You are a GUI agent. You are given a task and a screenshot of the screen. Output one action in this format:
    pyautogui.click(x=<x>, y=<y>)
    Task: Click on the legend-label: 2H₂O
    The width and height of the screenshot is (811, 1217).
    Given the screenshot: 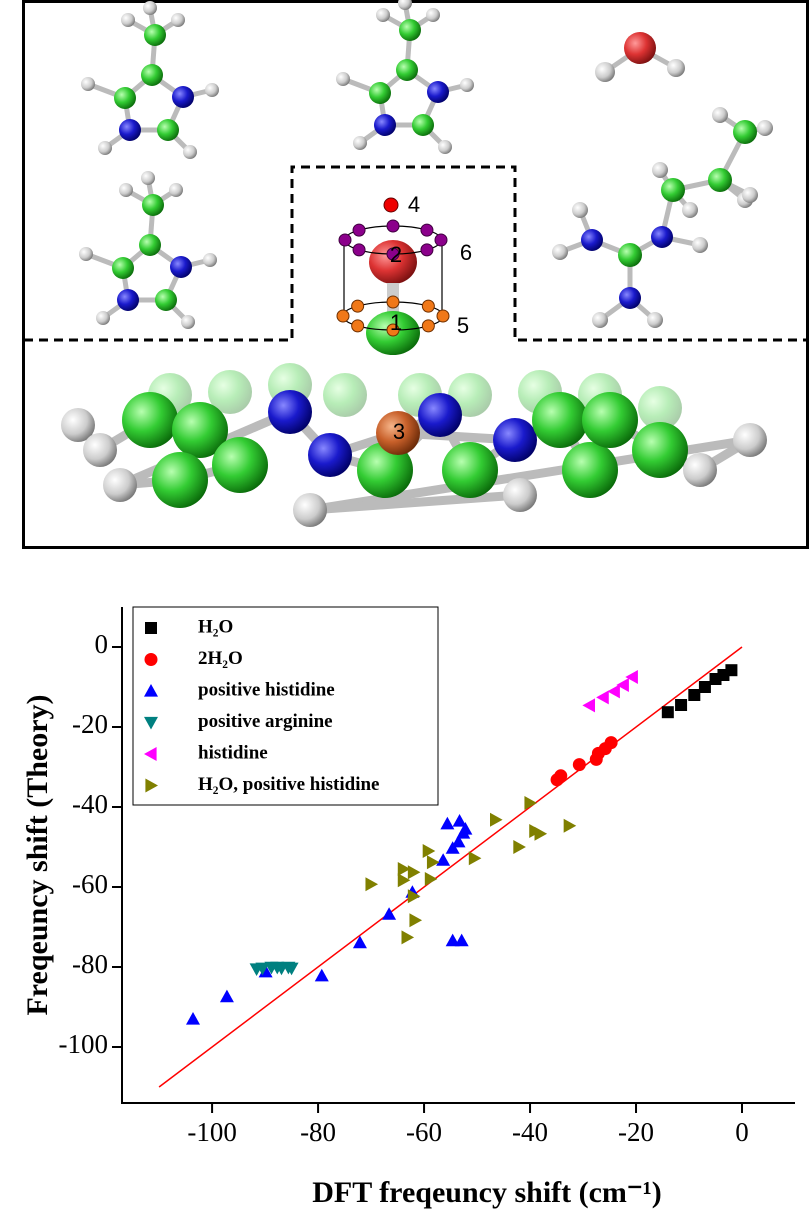 What is the action you would take?
    pyautogui.click(x=220, y=658)
    